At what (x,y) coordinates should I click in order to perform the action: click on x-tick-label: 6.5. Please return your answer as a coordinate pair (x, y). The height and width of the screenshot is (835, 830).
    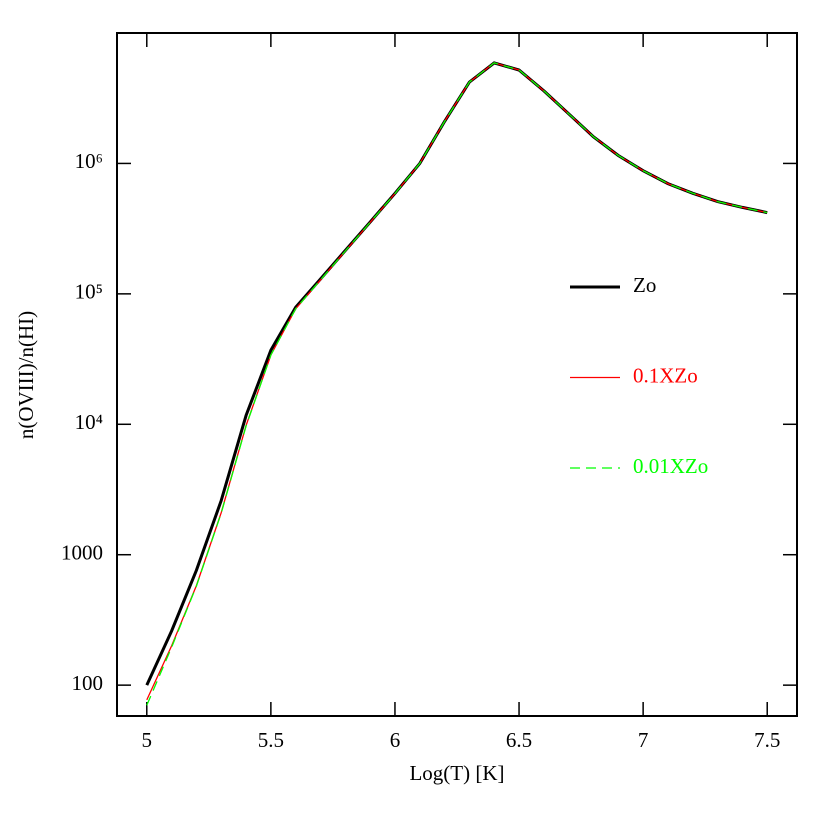
    Looking at the image, I should click on (519, 740).